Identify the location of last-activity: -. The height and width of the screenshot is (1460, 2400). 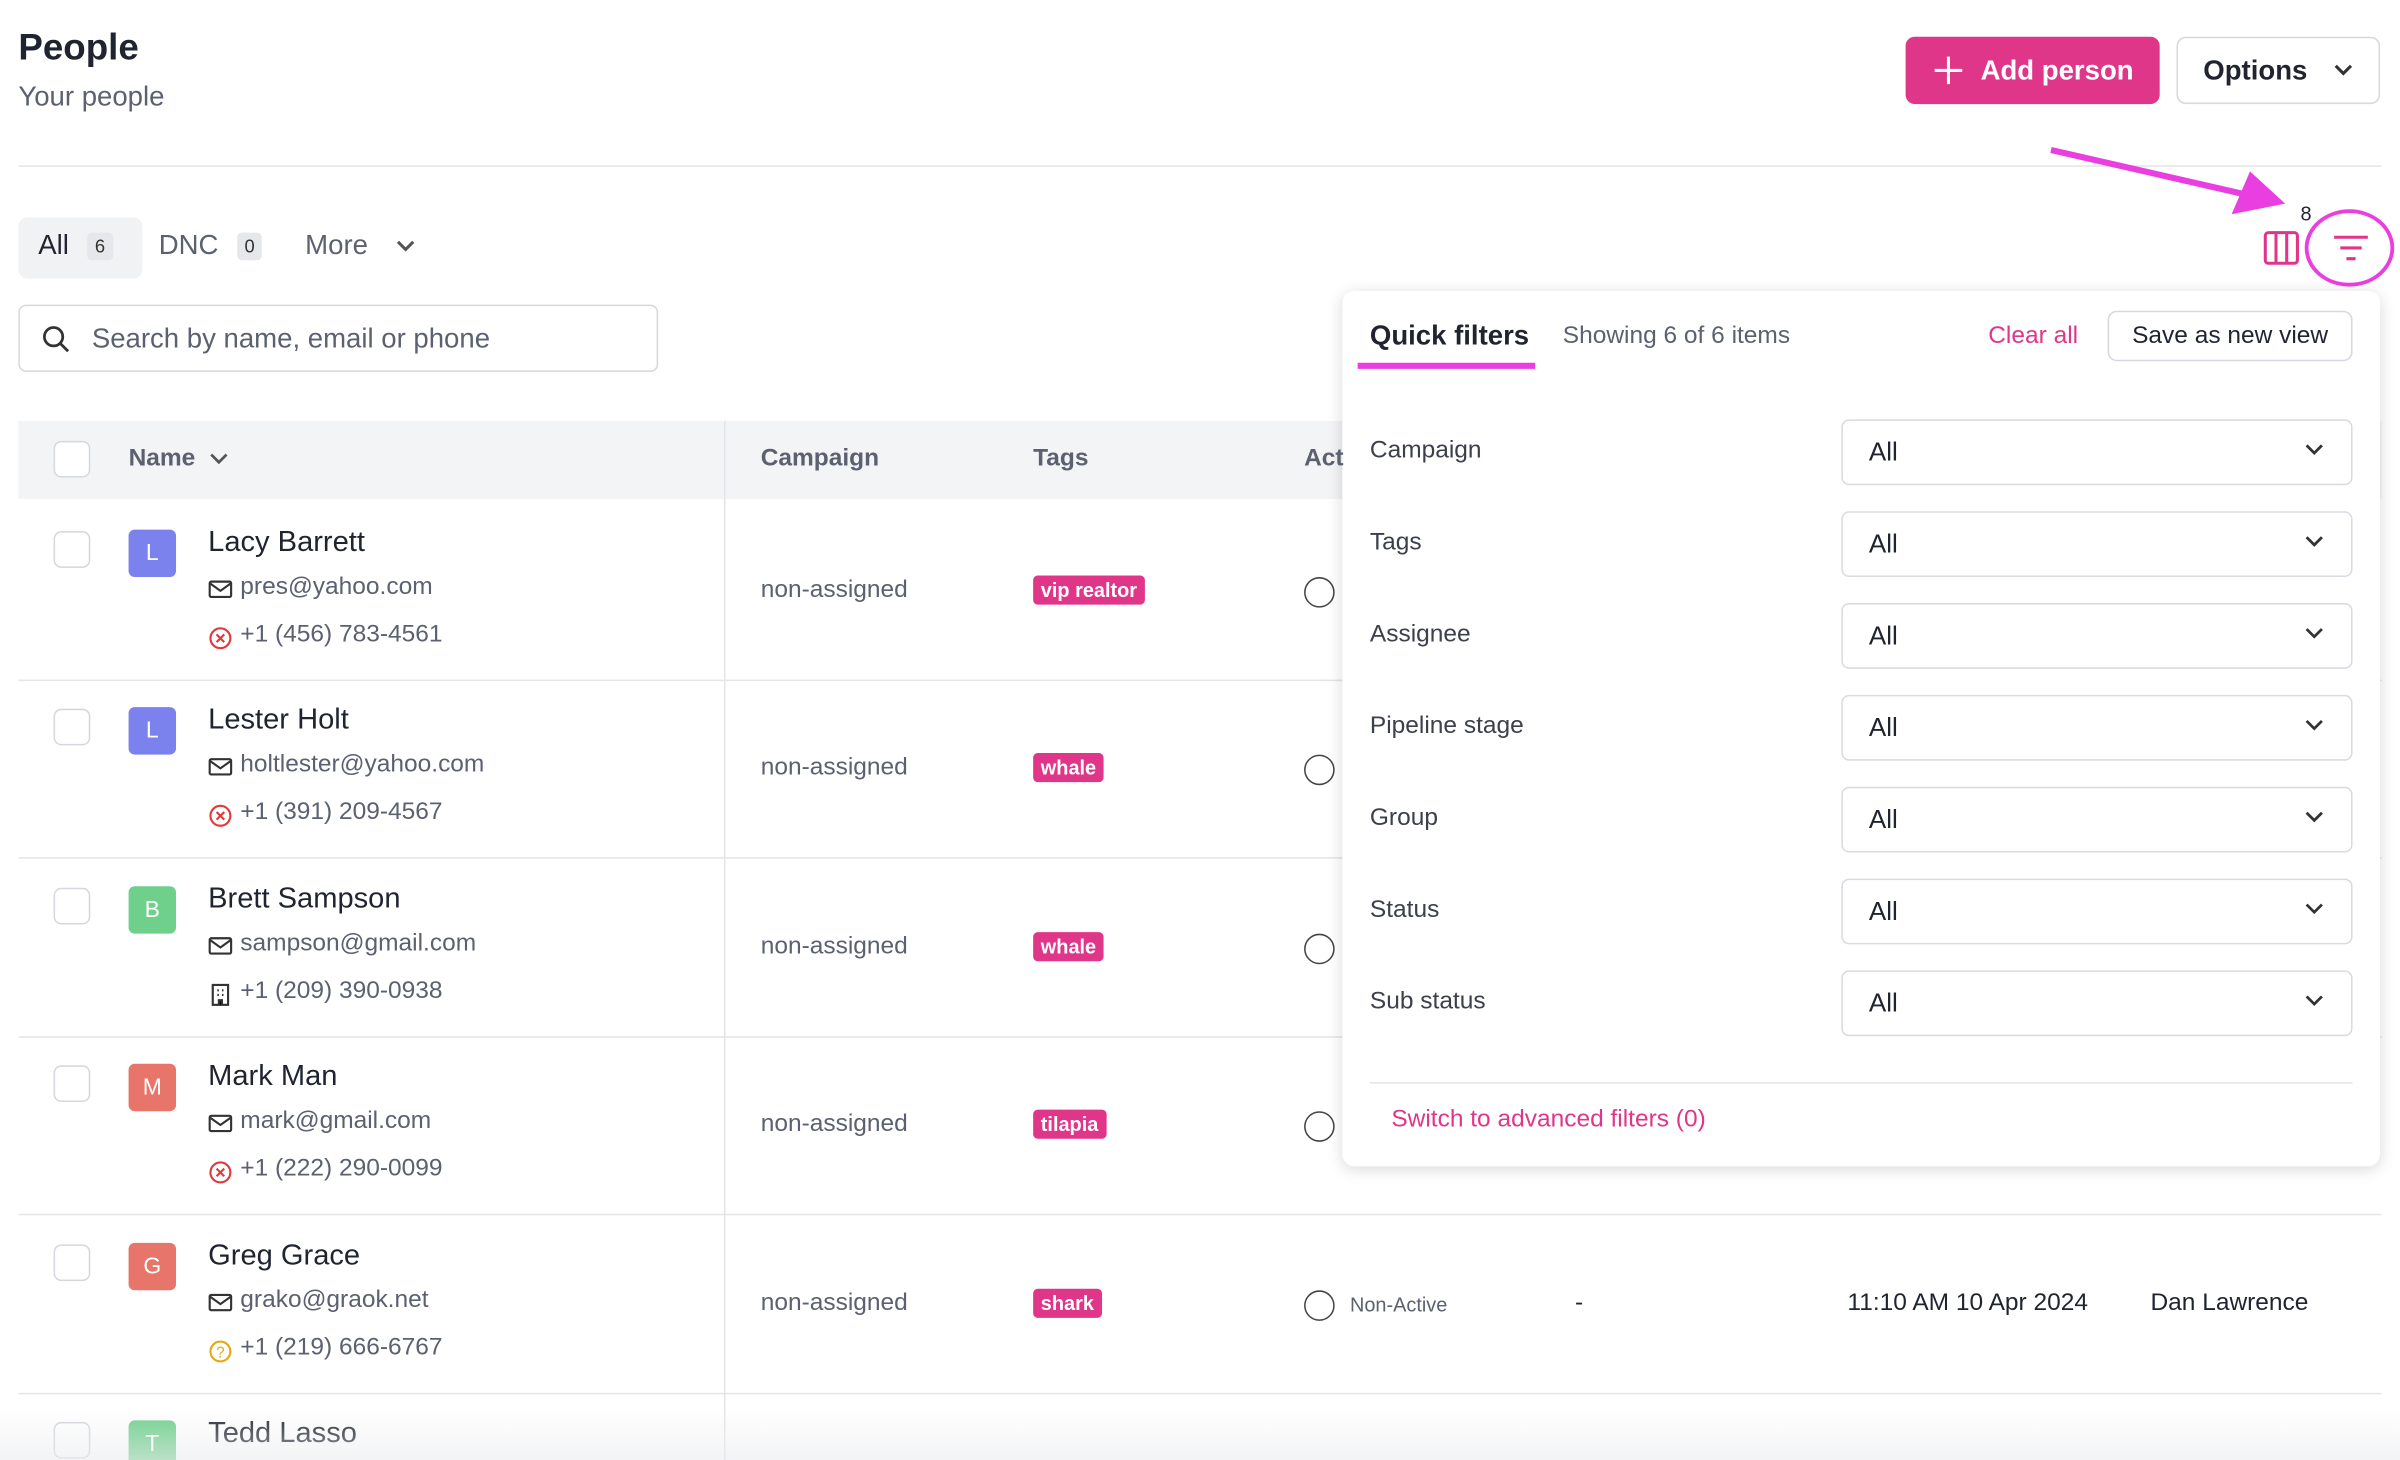
(1579, 1302).